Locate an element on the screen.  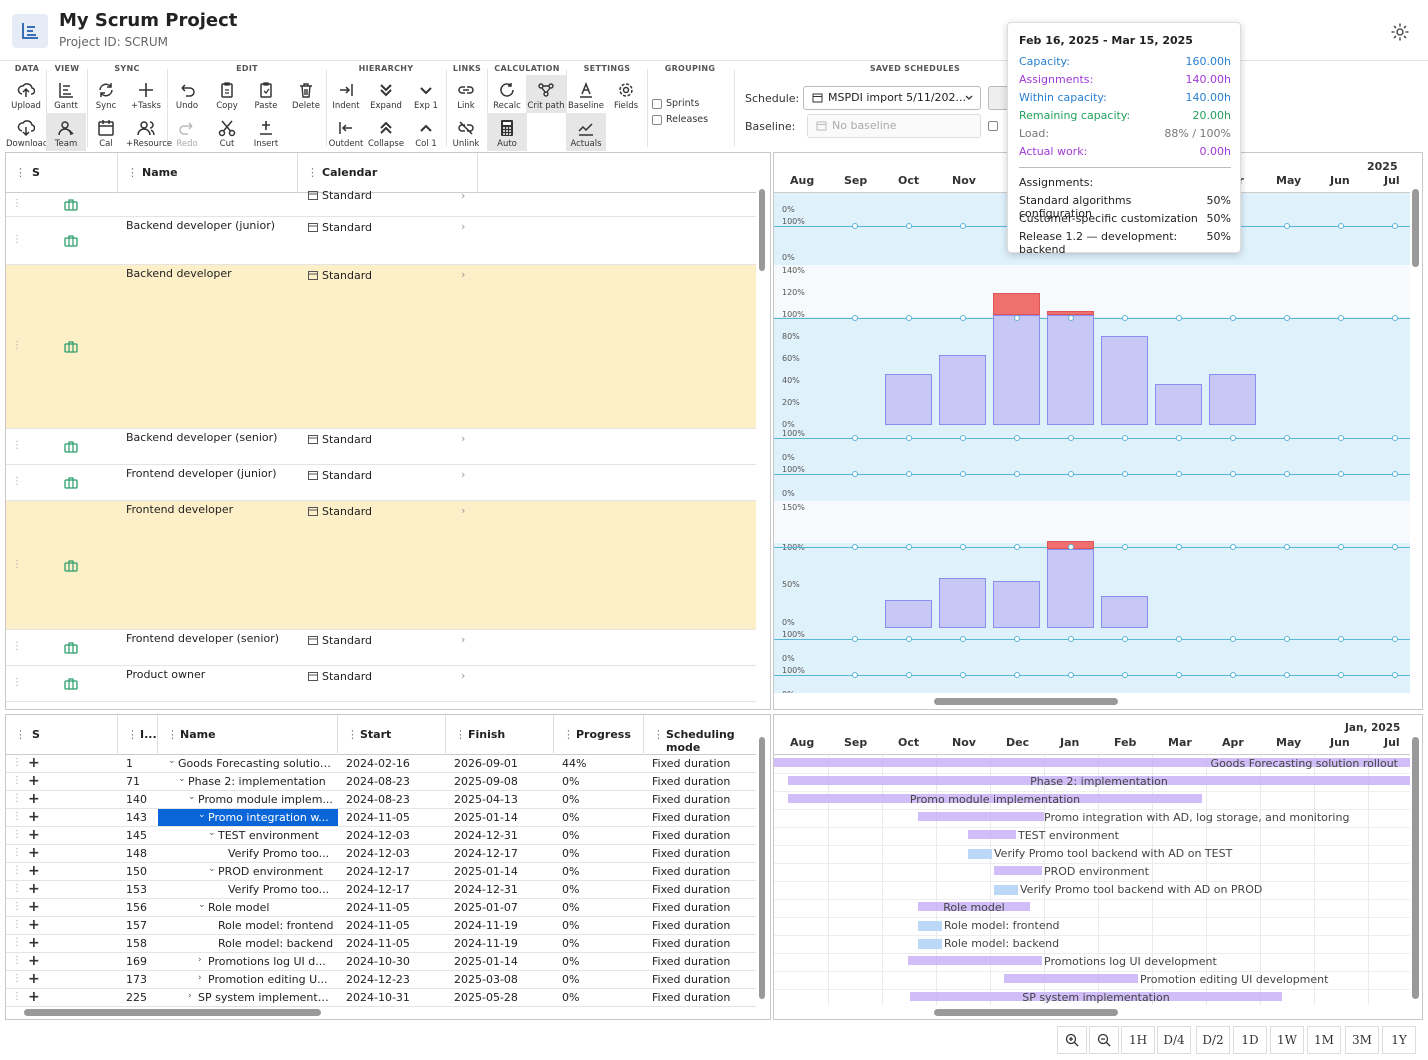
task-finish: 2025-09-08 is located at coordinates (486, 781).